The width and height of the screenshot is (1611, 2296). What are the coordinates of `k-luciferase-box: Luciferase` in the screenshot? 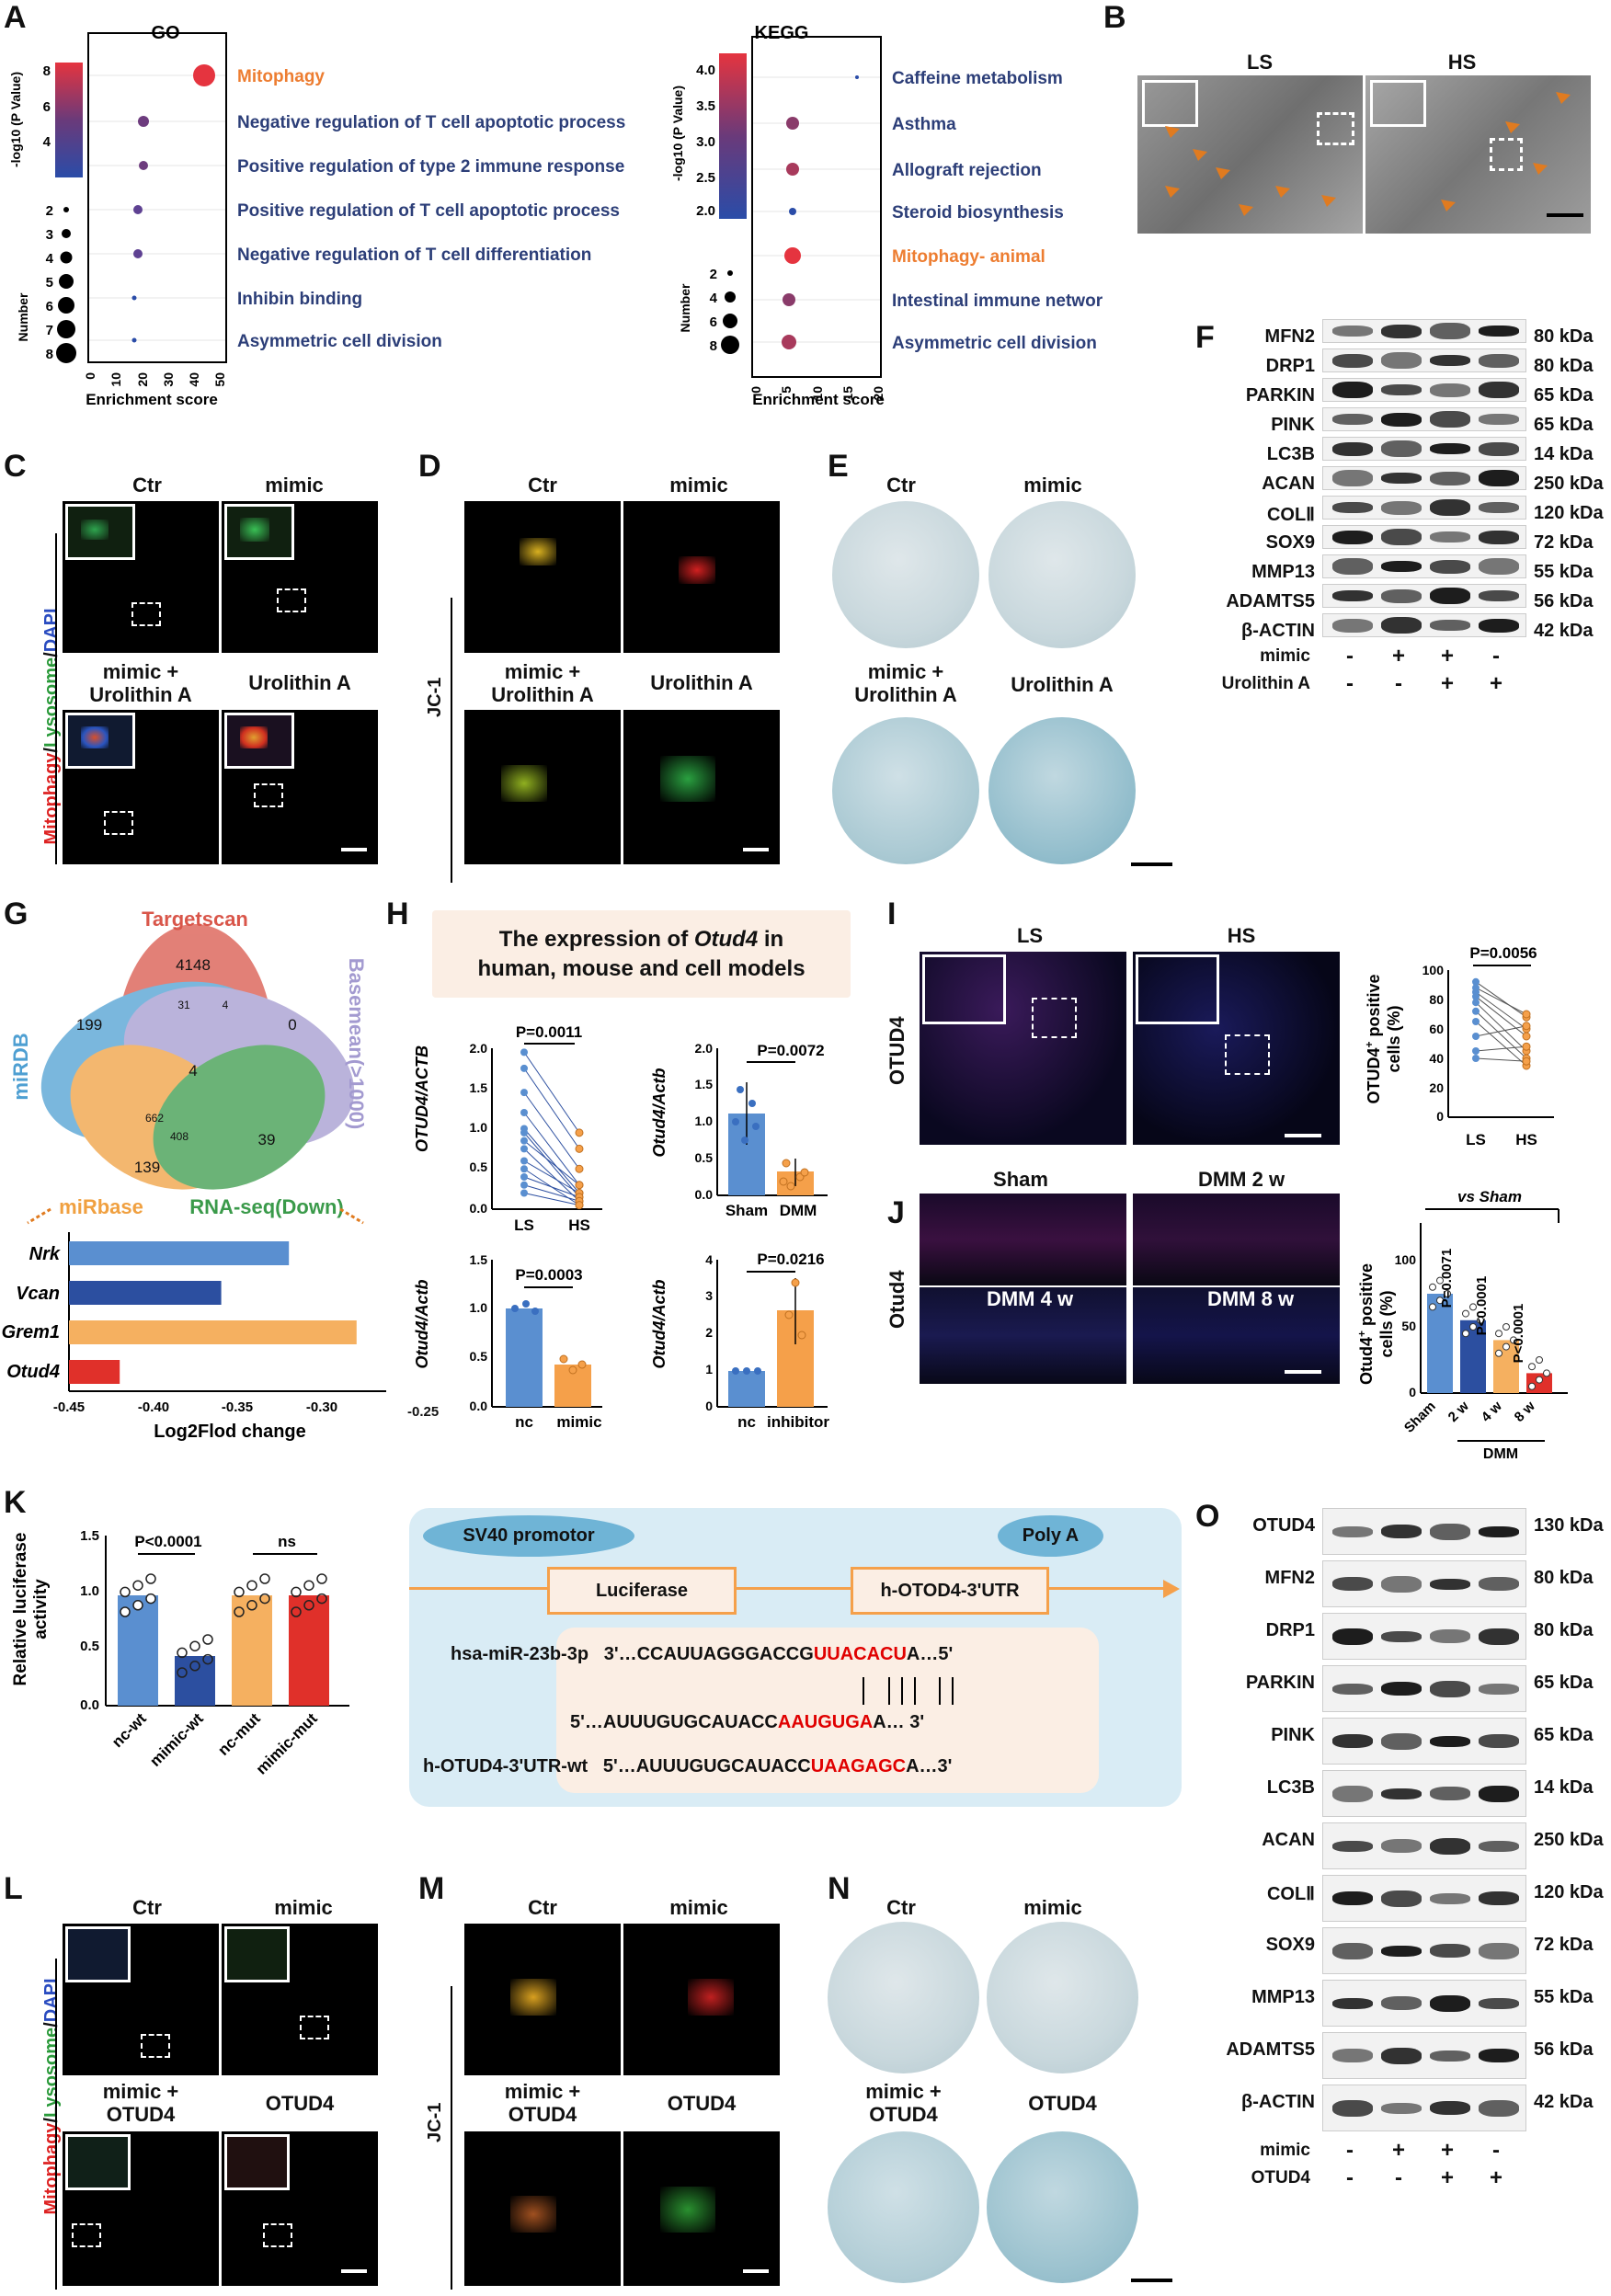 It's located at (642, 1591).